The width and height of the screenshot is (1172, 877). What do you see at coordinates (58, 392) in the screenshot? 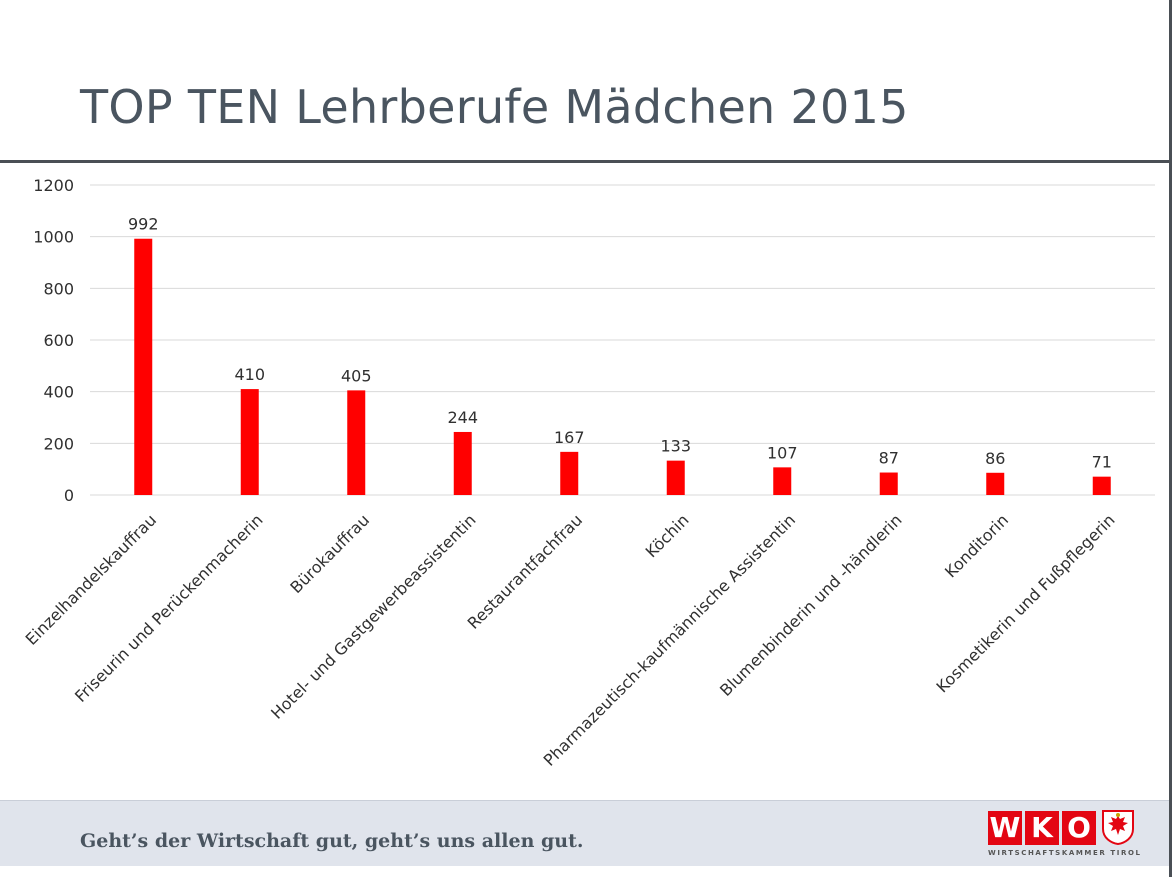
I see `y-tick-label: 400` at bounding box center [58, 392].